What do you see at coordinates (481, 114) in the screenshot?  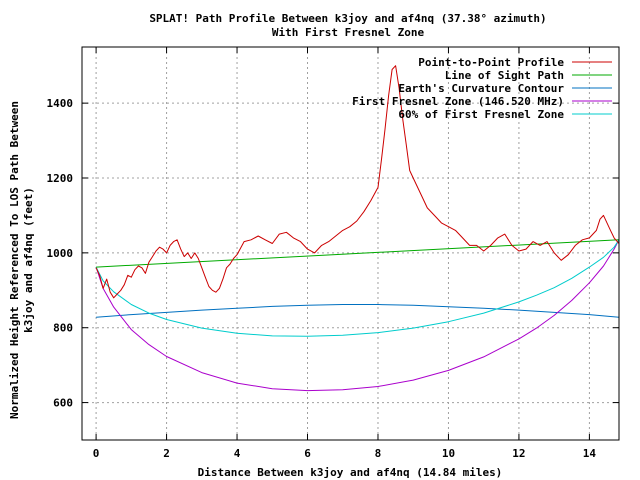 I see `legend-label: 60% of First Fresnel Zone` at bounding box center [481, 114].